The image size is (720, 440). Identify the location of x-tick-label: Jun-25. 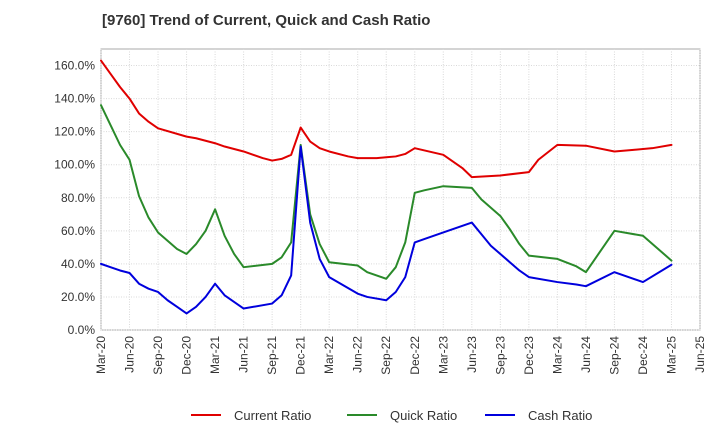
(700, 354).